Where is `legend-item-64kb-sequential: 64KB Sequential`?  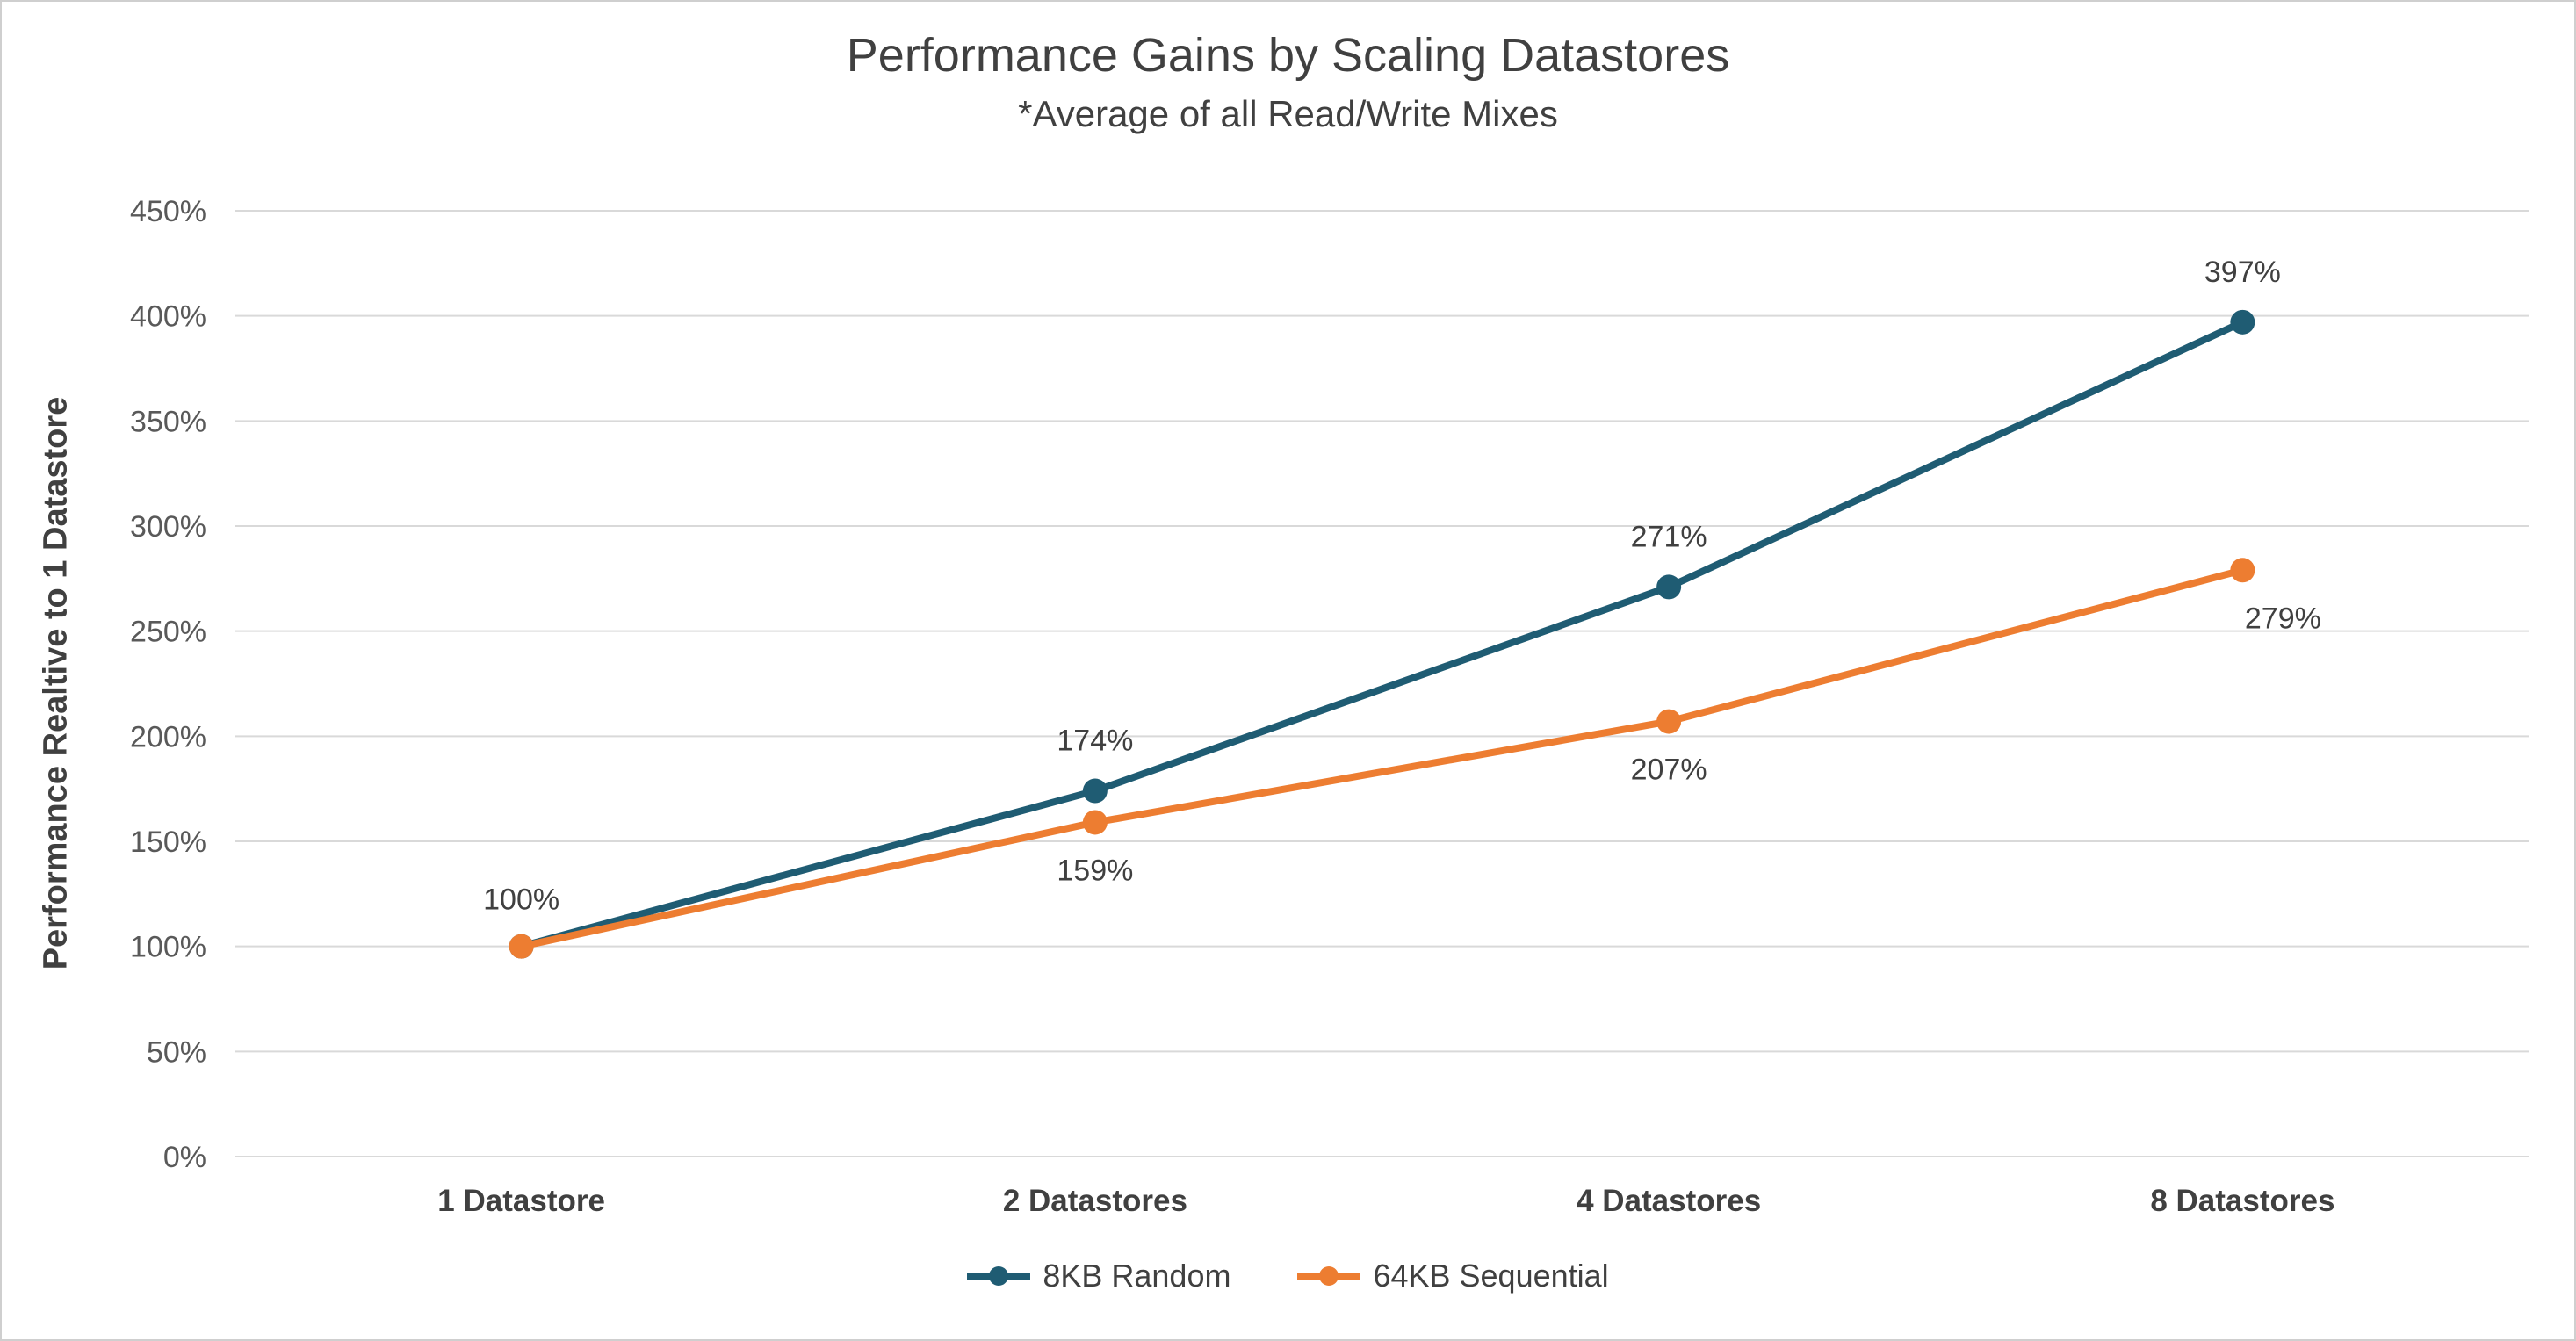 legend-item-64kb-sequential: 64KB Sequential is located at coordinates (1453, 1276).